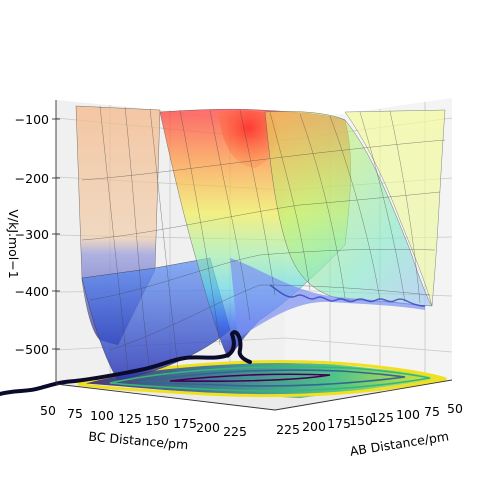  I want to click on trajectory-path, so click(126, 363).